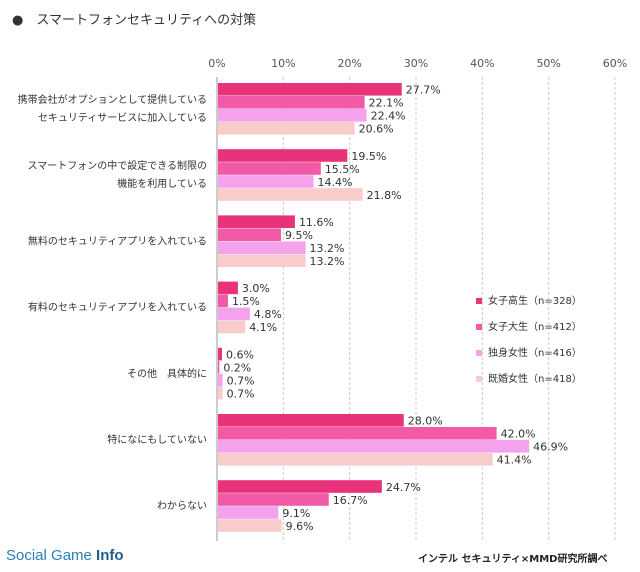 This screenshot has width=640, height=572. What do you see at coordinates (423, 90) in the screenshot?
I see `data-label: 27.7%` at bounding box center [423, 90].